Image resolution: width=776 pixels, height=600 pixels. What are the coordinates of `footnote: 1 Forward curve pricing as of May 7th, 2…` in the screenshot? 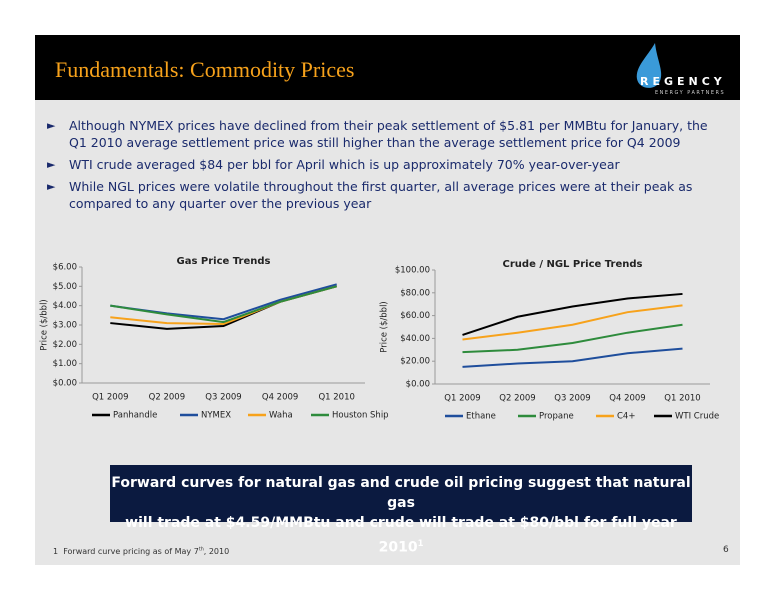 It's located at (141, 551).